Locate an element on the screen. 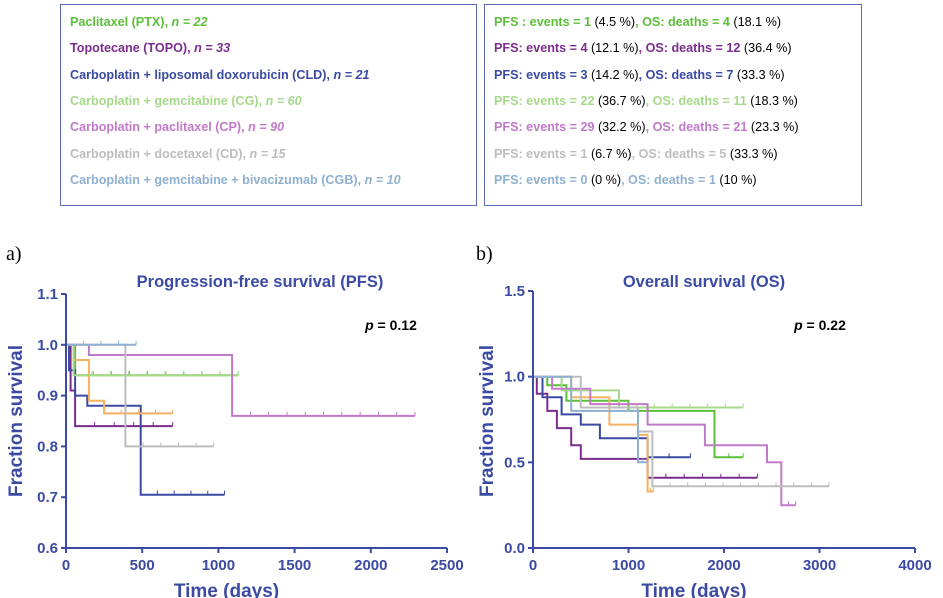 Image resolution: width=943 pixels, height=598 pixels. legend-treatment-n: n = 21 is located at coordinates (351, 74).